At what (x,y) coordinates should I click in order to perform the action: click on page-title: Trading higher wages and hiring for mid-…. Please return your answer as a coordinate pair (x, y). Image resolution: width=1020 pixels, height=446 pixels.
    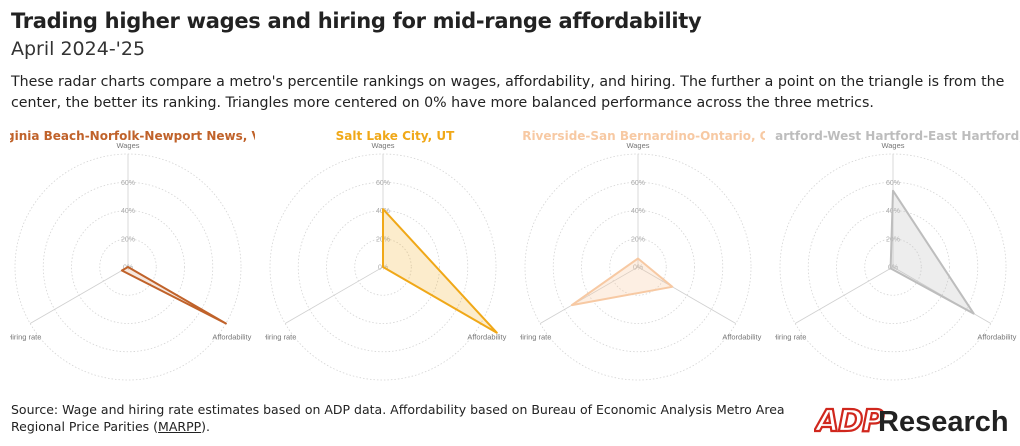
    Looking at the image, I should click on (356, 21).